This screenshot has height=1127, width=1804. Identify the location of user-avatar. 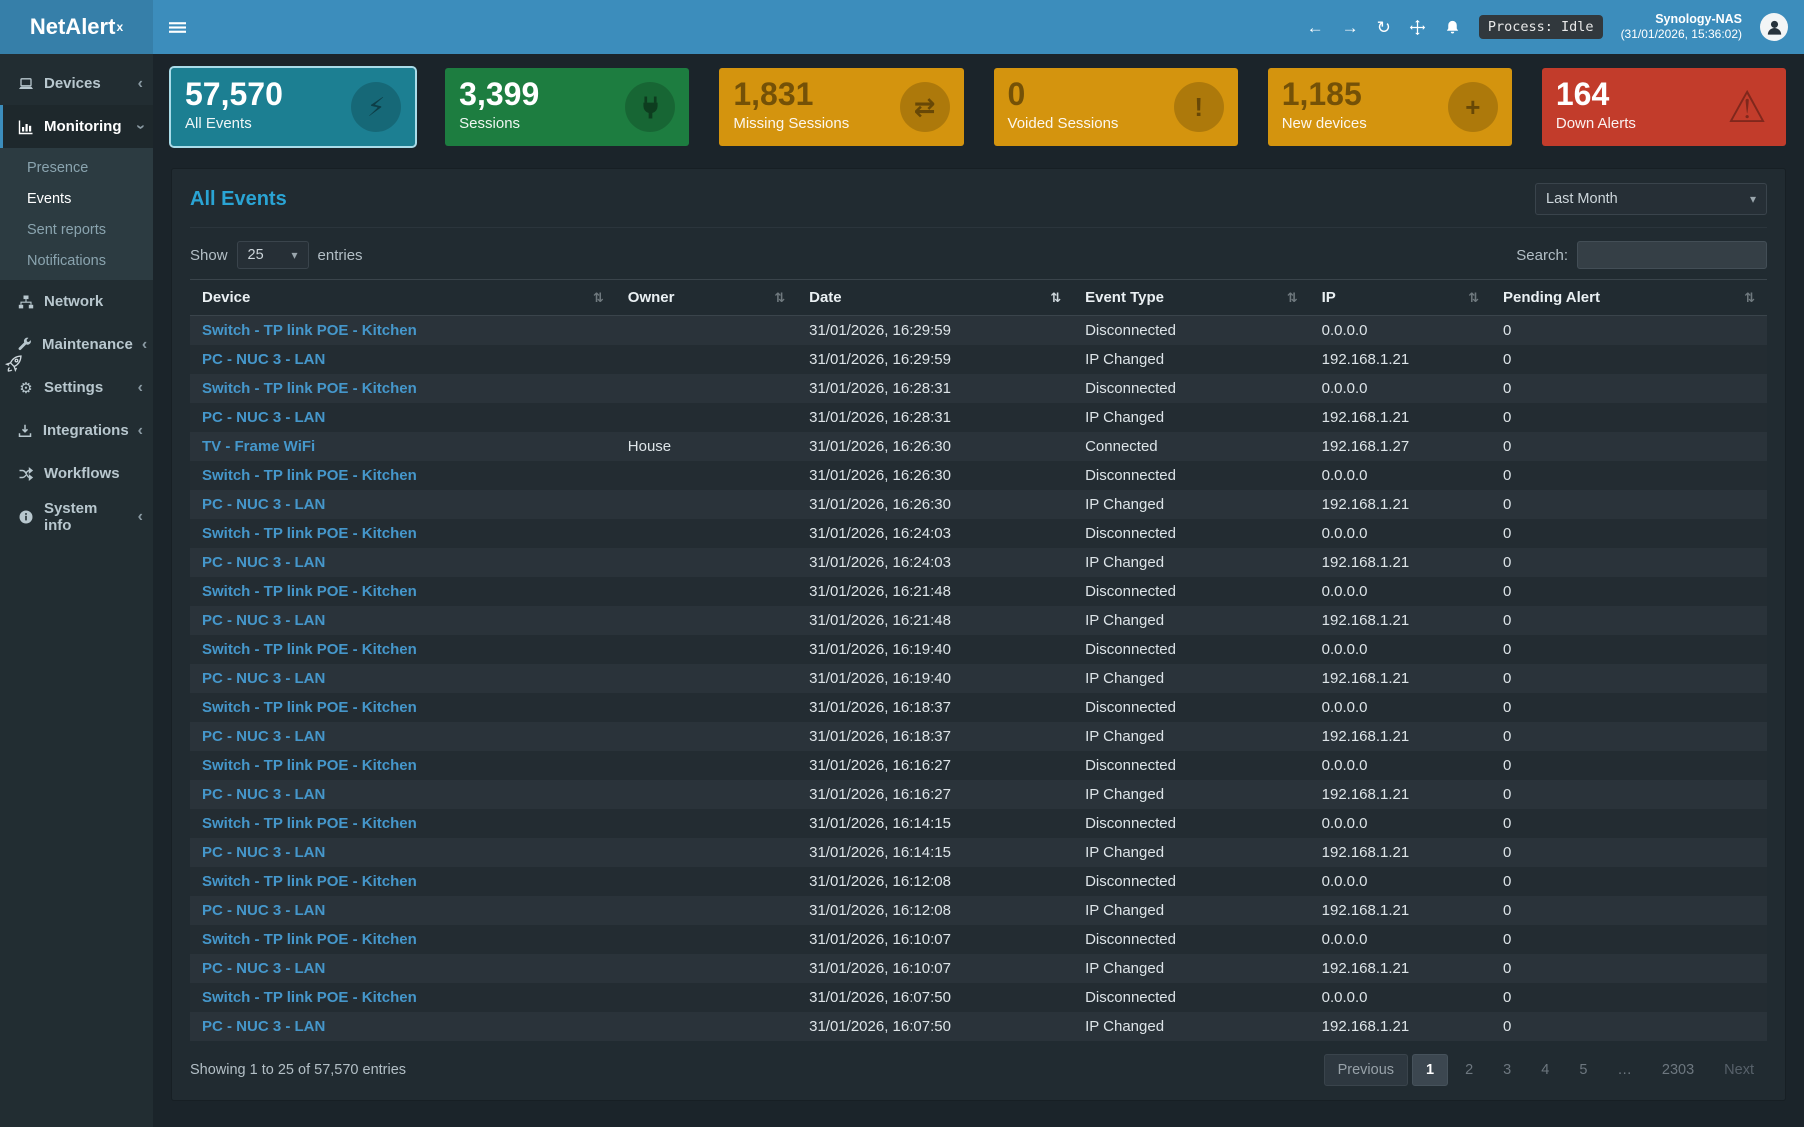
(1774, 27).